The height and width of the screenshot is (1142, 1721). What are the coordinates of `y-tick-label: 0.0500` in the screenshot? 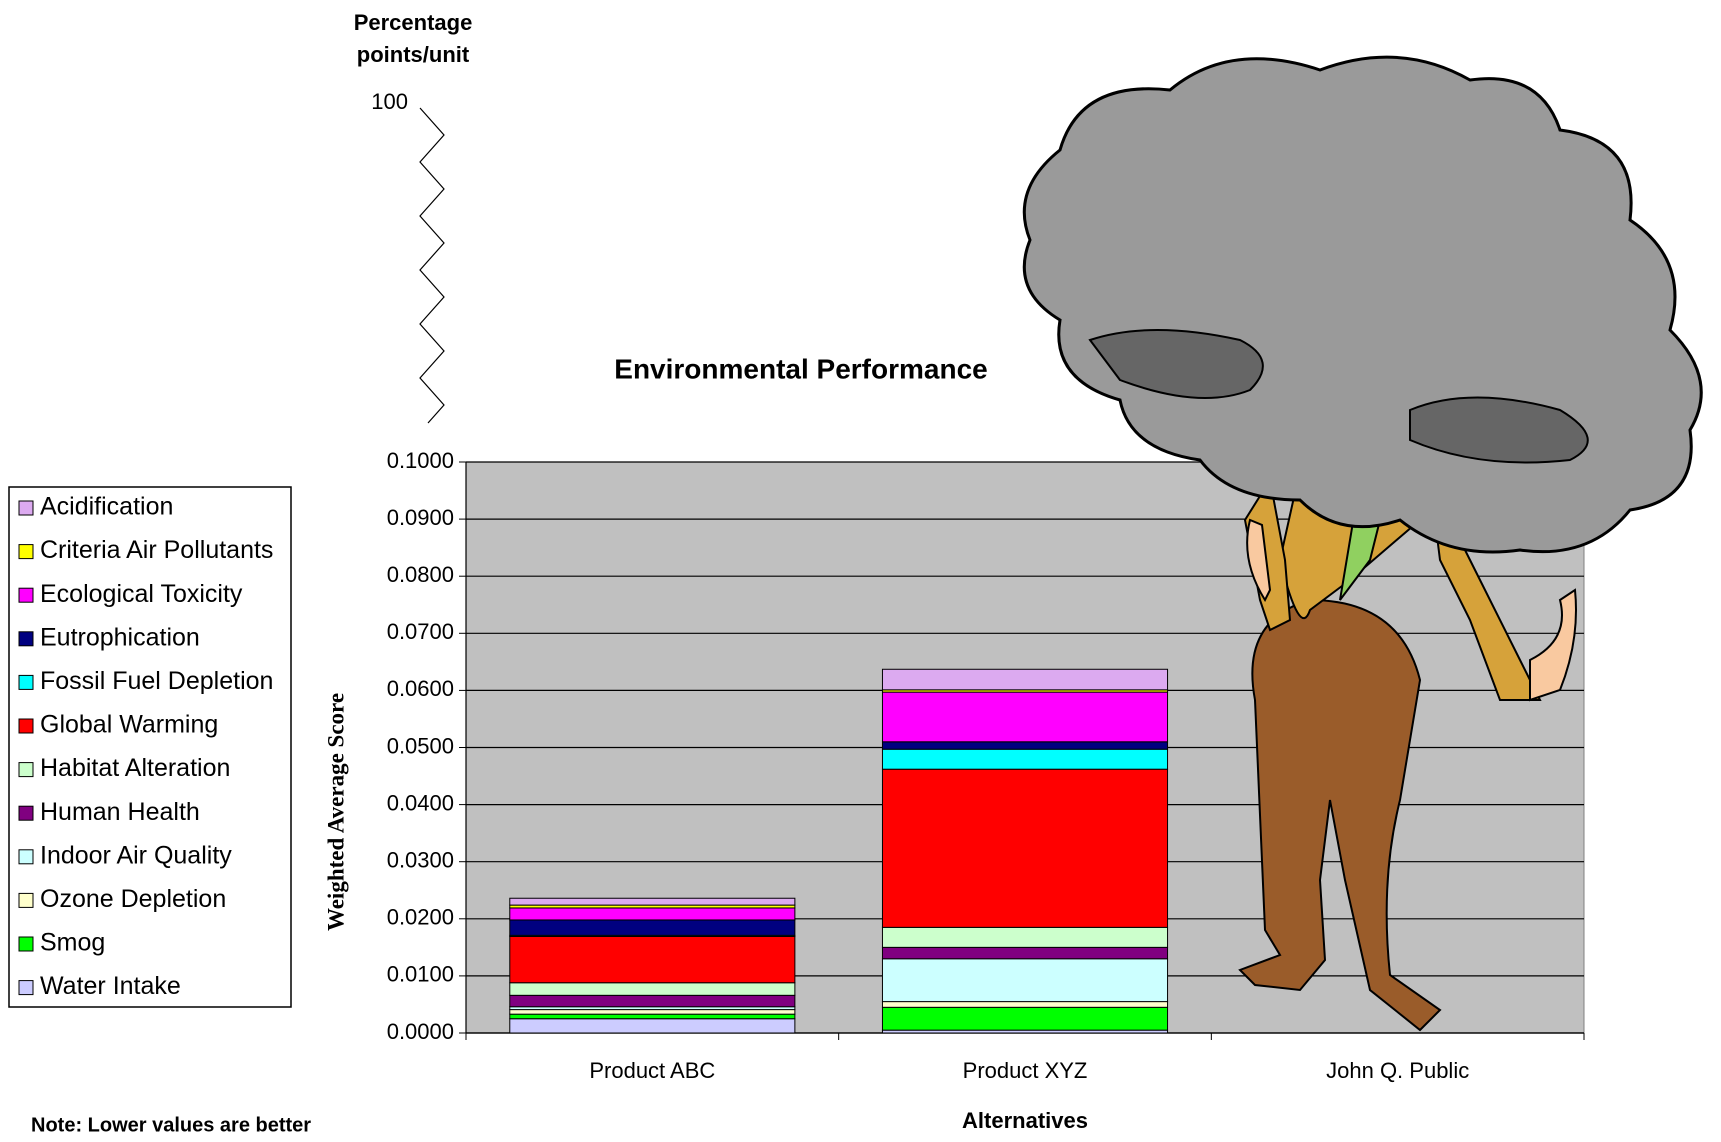 It's located at (420, 745).